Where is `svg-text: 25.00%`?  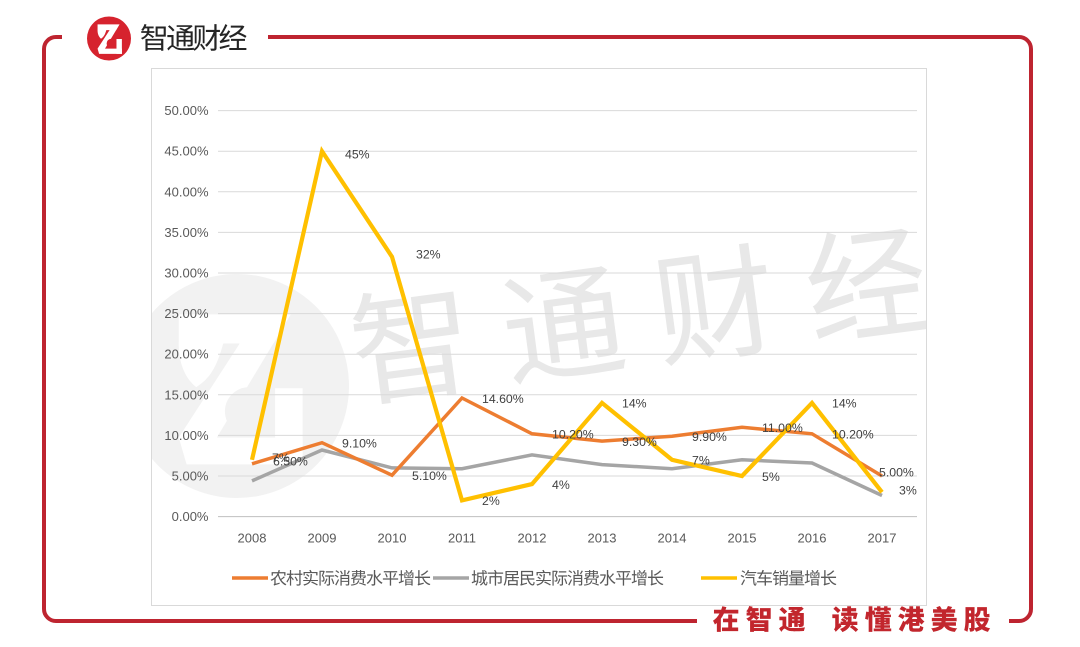
svg-text: 25.00% is located at coordinates (186, 313).